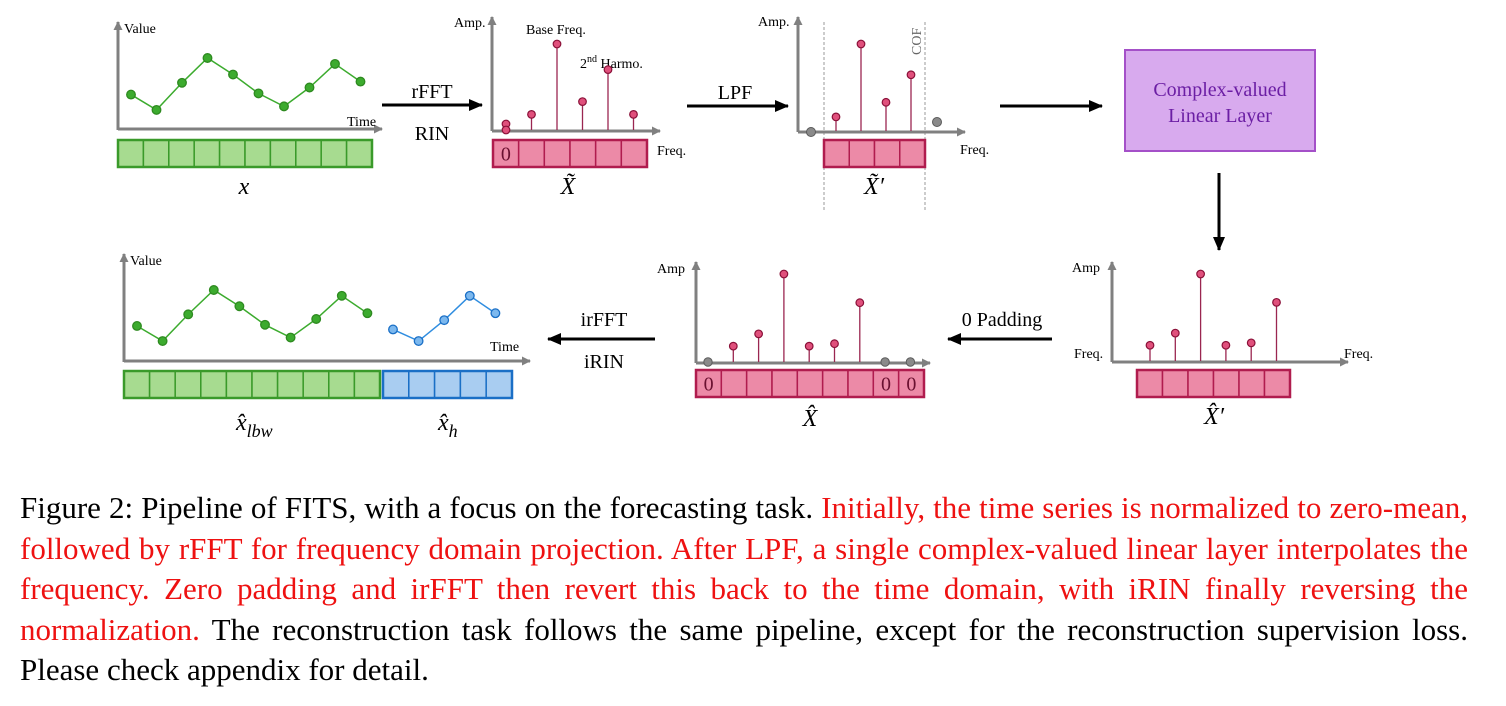 The image size is (1506, 706). I want to click on interp-buffer-outline, so click(1213, 383).